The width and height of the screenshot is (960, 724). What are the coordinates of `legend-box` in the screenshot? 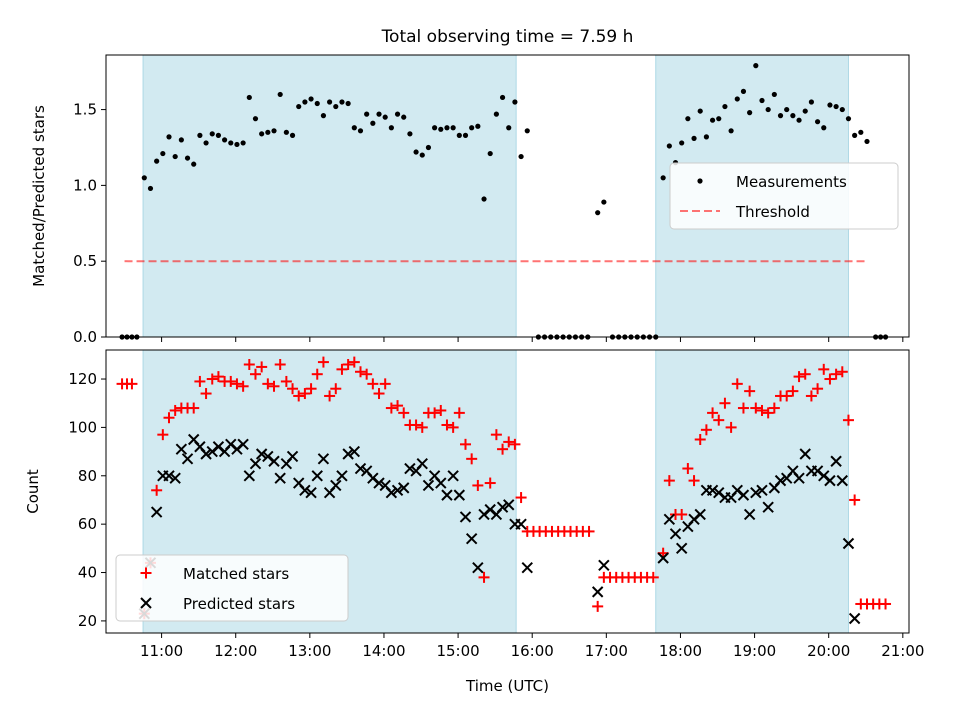 It's located at (784, 196).